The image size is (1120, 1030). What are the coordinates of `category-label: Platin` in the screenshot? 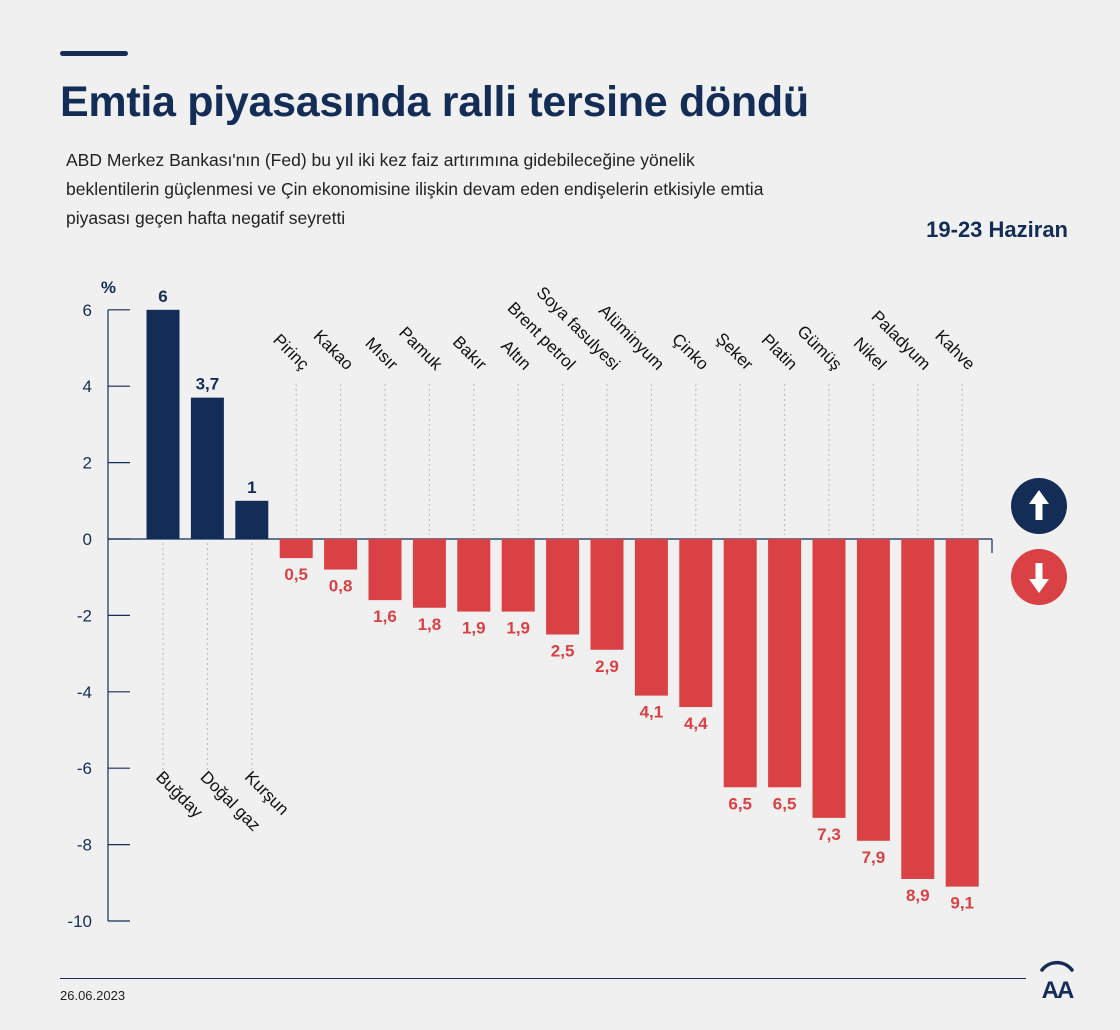 It's located at (780, 352).